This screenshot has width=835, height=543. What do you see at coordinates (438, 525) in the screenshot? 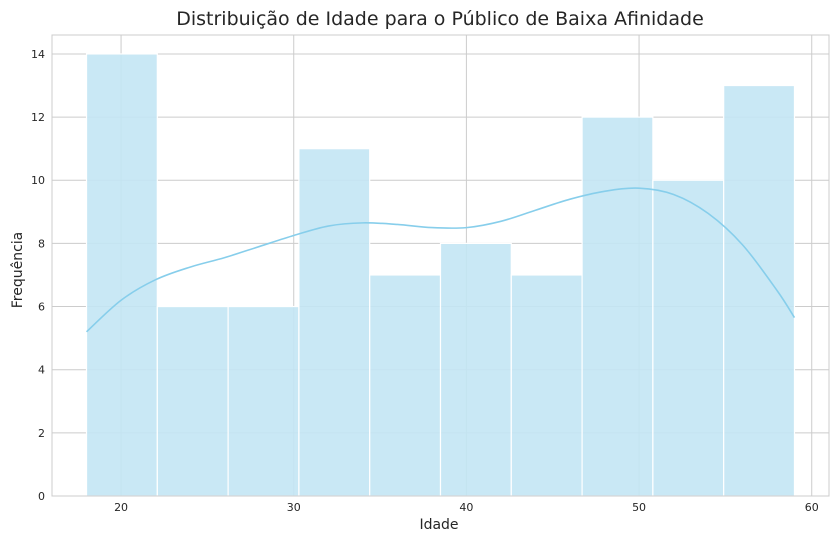
I see `x-axis-title: Idade` at bounding box center [438, 525].